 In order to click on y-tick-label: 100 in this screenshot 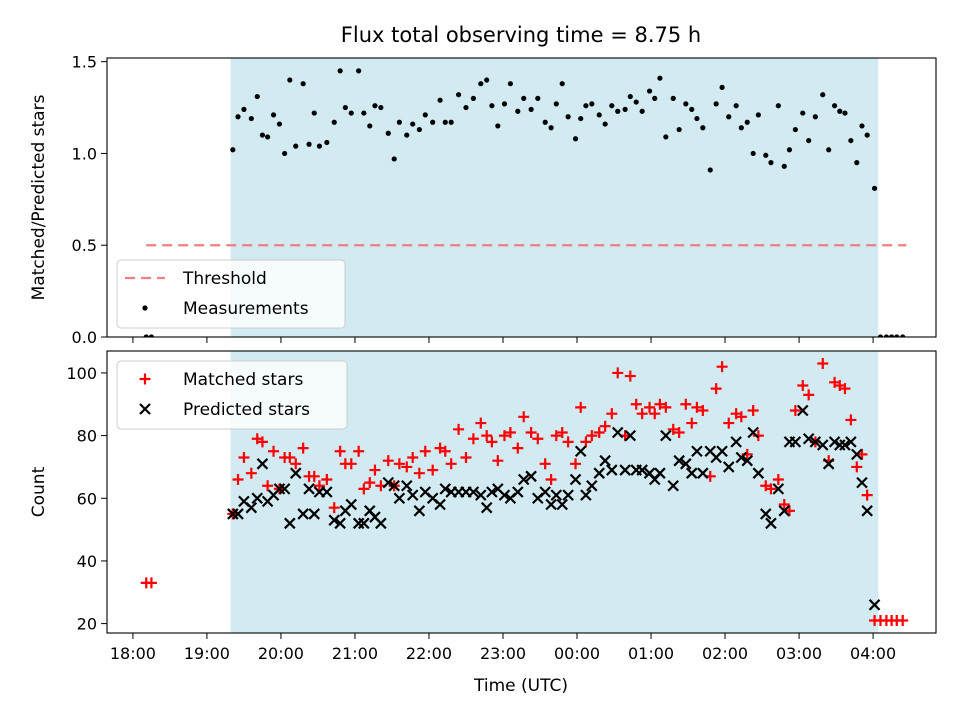, I will do `click(81, 373)`.